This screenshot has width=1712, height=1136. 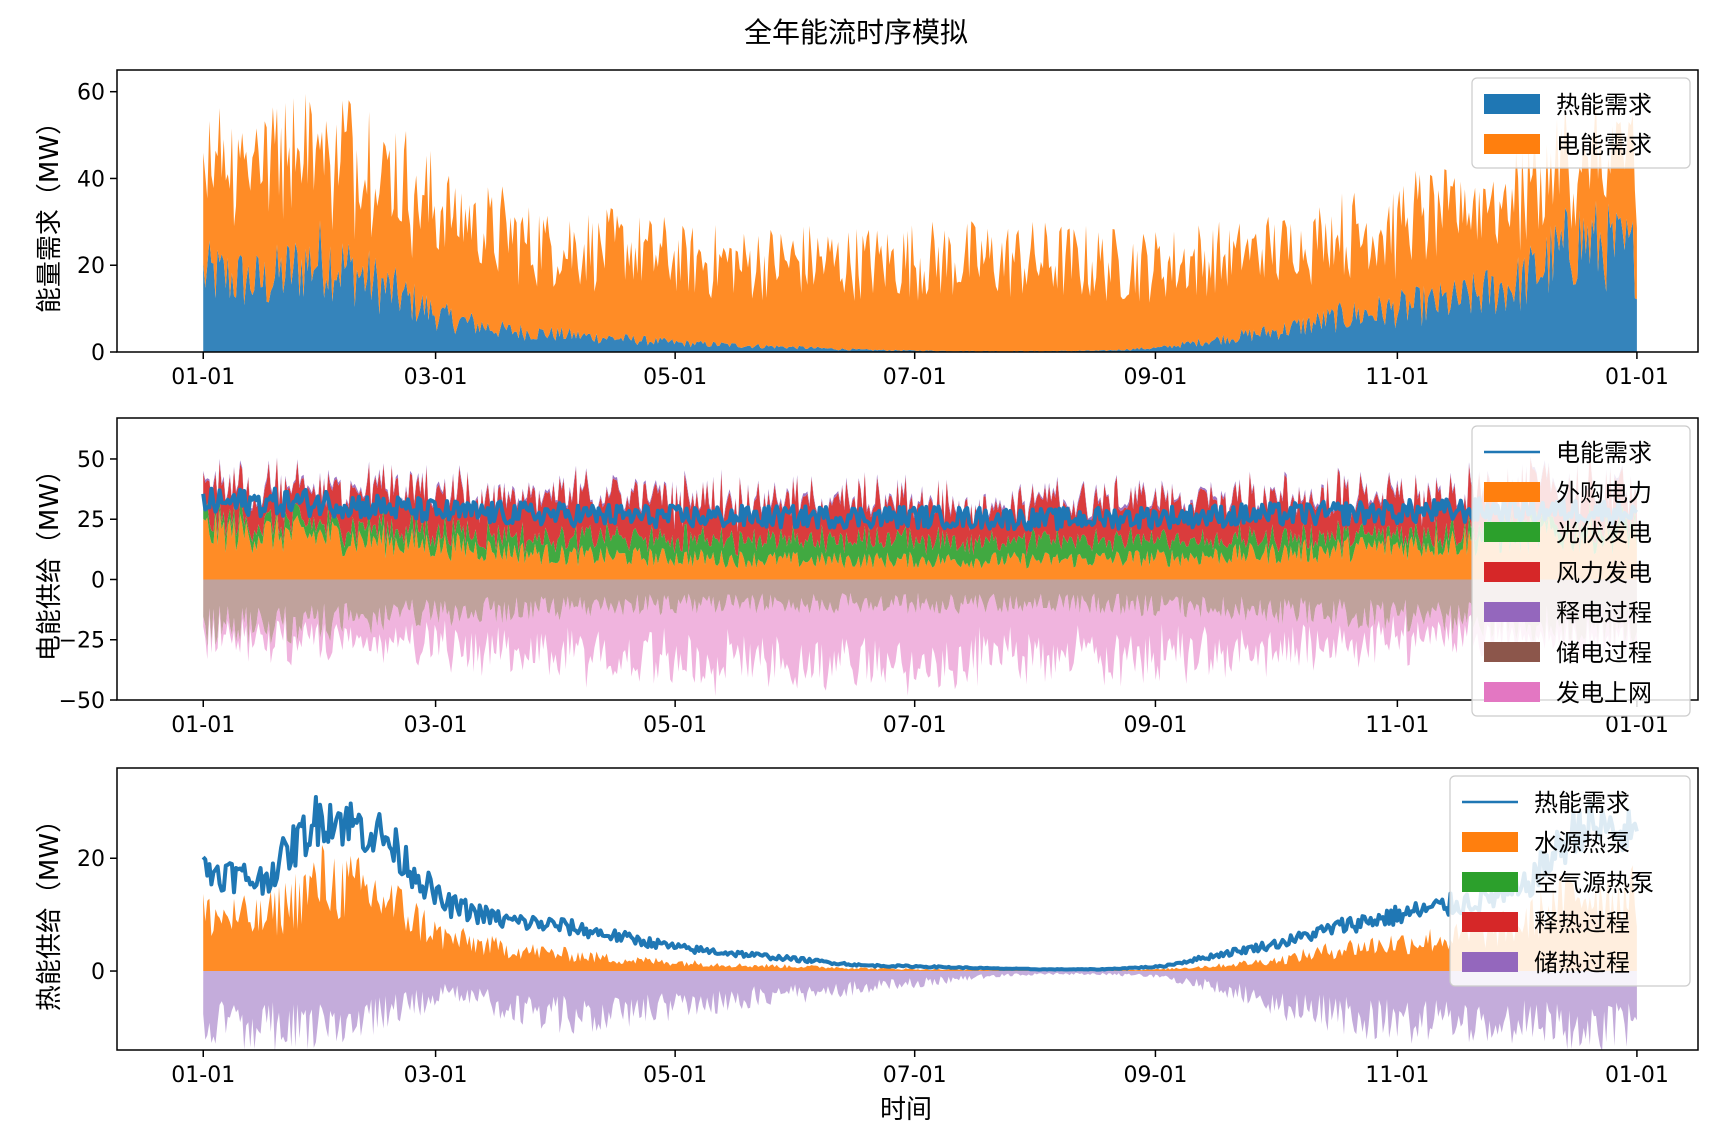 I want to click on y-tick-label: −50, so click(x=82, y=701).